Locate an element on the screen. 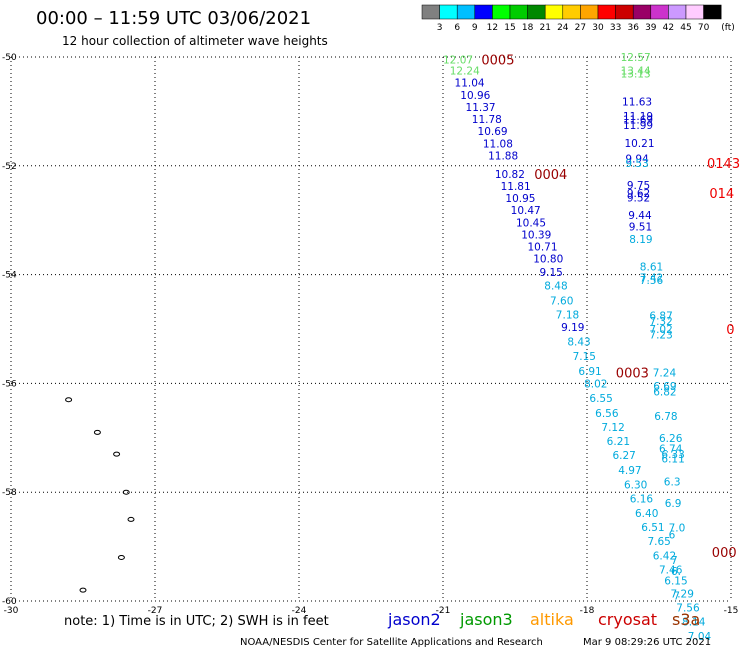  wave-height-value: 10.21 is located at coordinates (639, 144).